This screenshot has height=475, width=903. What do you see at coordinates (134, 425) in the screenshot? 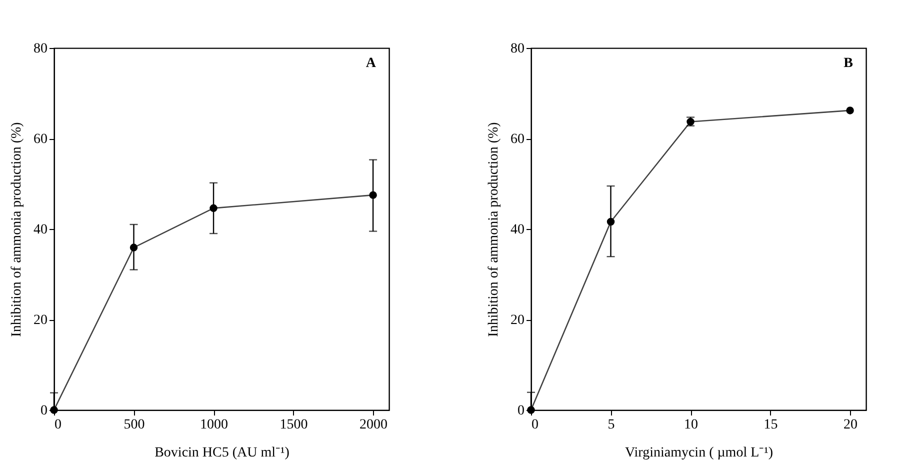
I see `x-tick-label: 500` at bounding box center [134, 425].